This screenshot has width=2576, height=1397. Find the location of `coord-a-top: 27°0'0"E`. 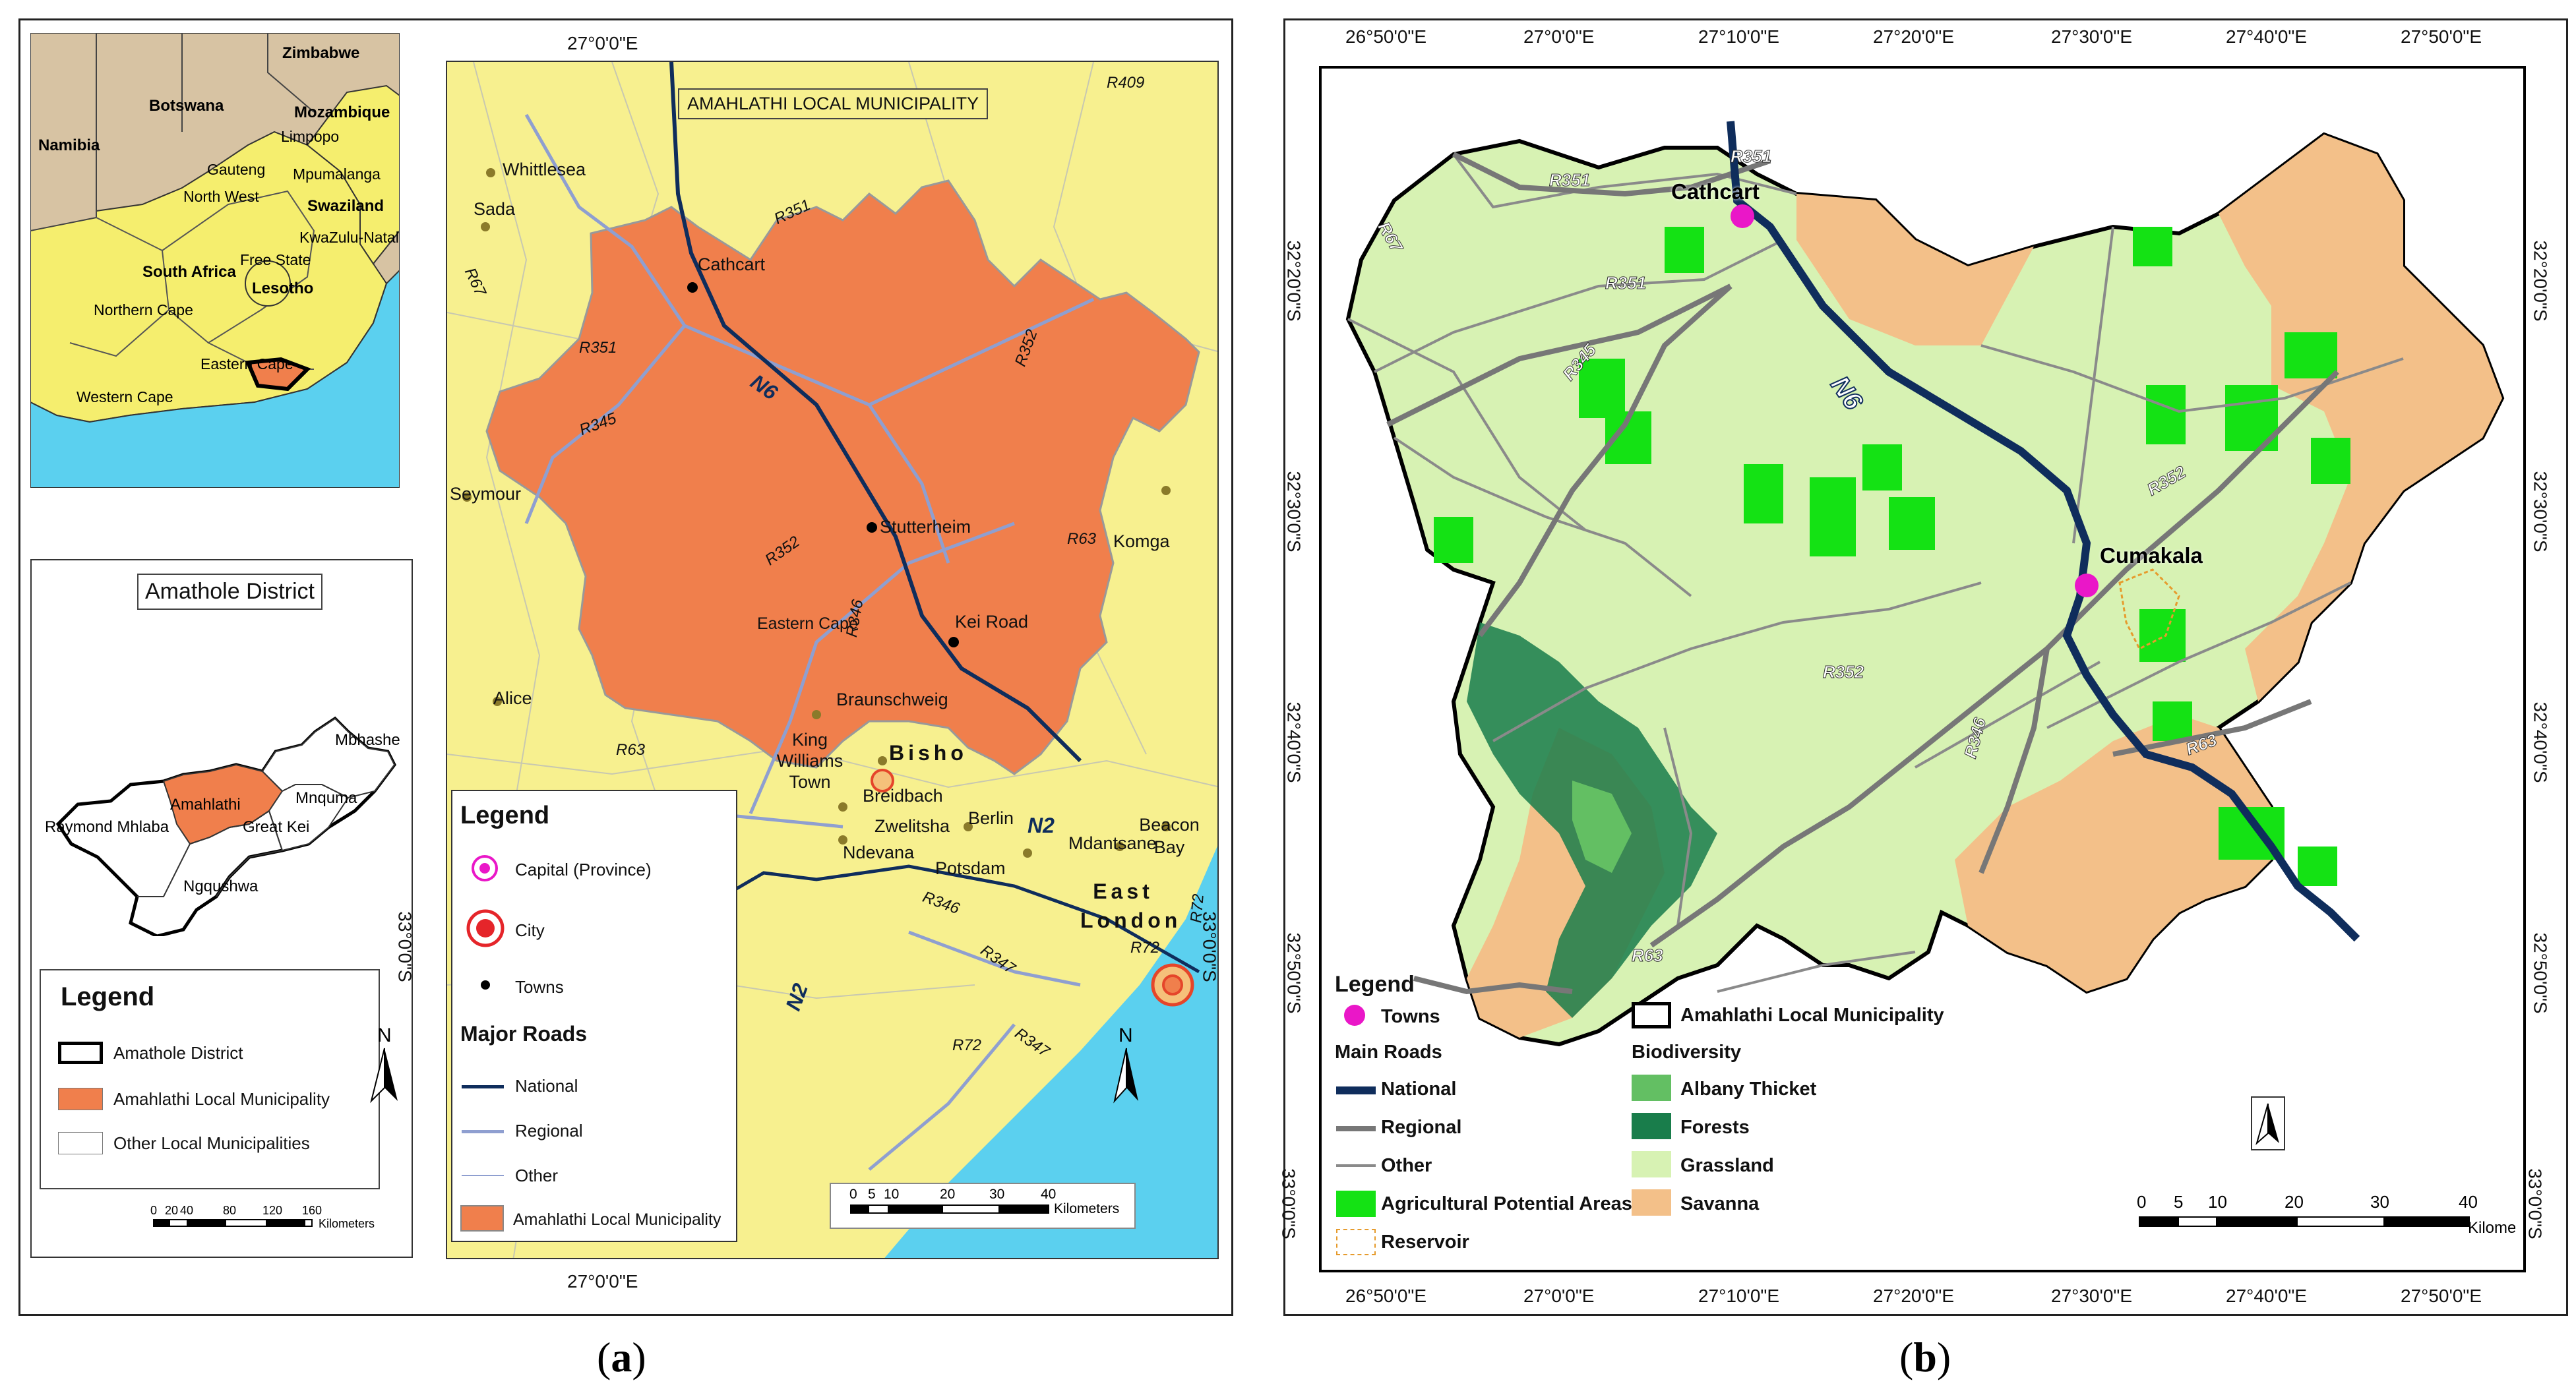

coord-a-top: 27°0'0"E is located at coordinates (602, 43).